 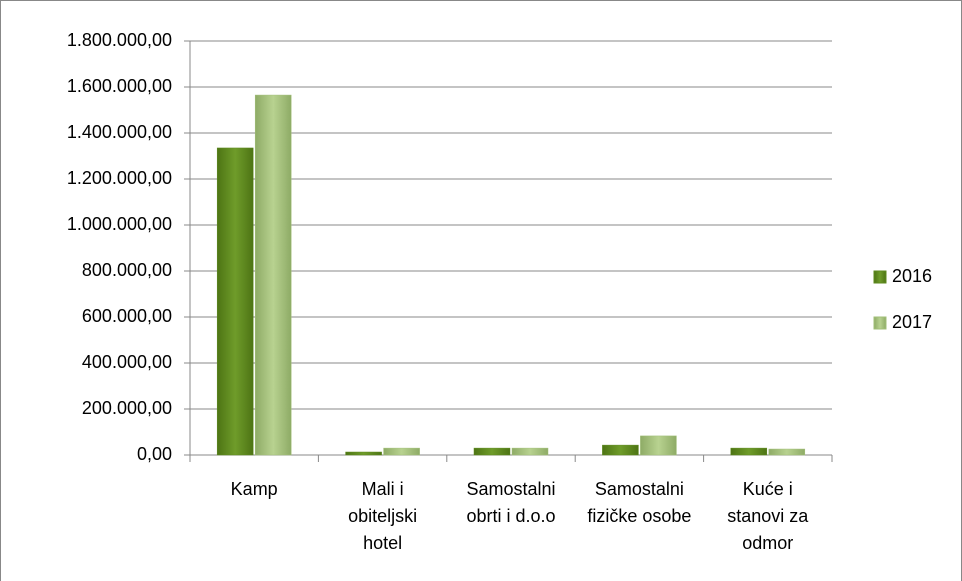 What do you see at coordinates (254, 489) in the screenshot?
I see `x-tick-label: Kamp` at bounding box center [254, 489].